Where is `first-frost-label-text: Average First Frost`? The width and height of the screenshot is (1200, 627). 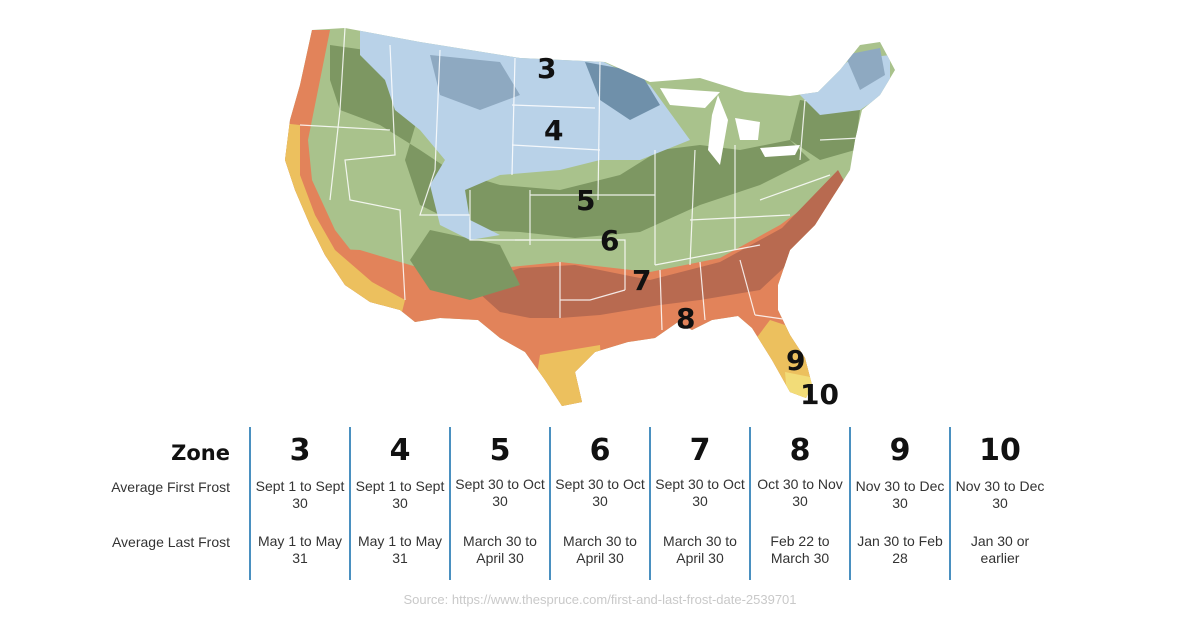
first-frost-label-text: Average First Frost is located at coordinates (170, 487).